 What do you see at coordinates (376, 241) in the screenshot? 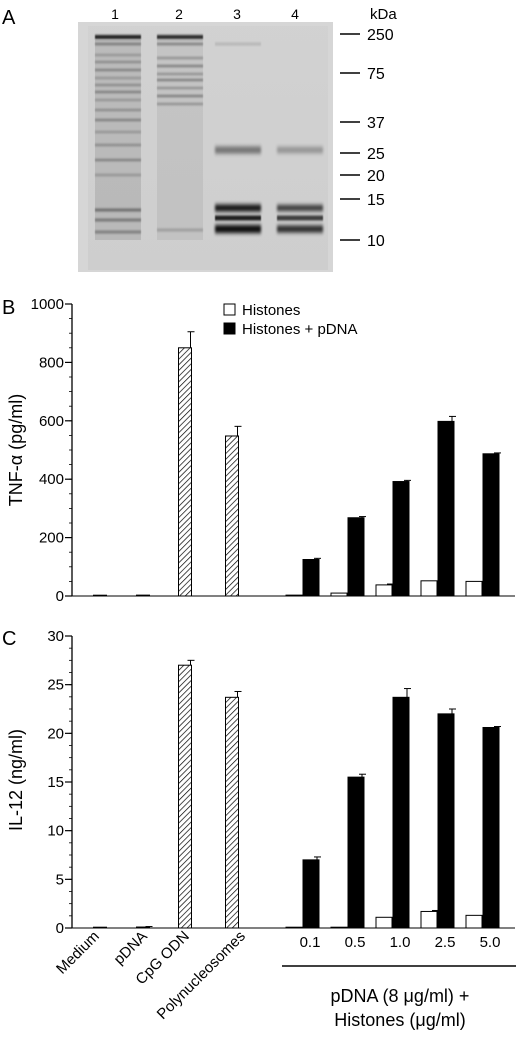
I see `marker-label-10: 10` at bounding box center [376, 241].